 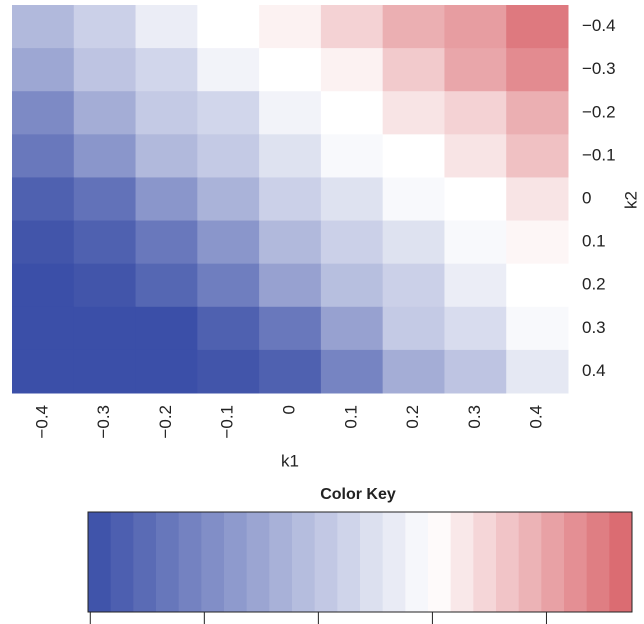 I want to click on y-axis-label: k2, so click(x=630, y=200).